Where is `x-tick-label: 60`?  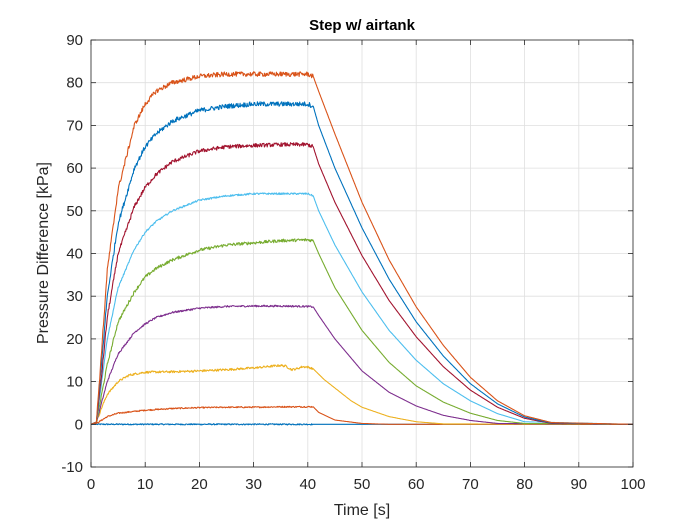
x-tick-label: 60 is located at coordinates (416, 484).